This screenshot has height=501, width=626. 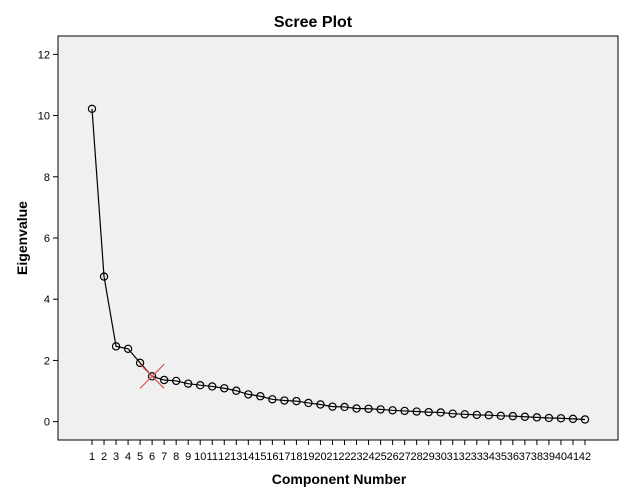 I want to click on y-axis: 0 2 4 6 8 10 12, so click(x=48, y=239).